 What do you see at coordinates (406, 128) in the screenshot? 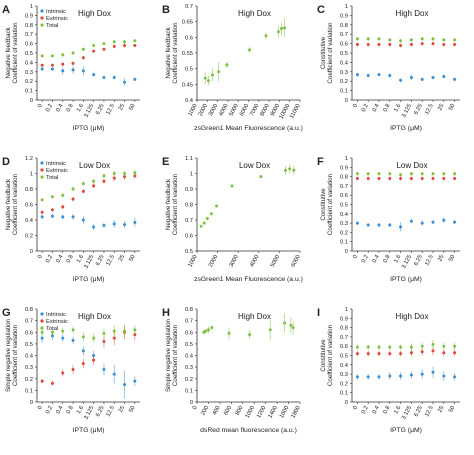
I see `panel-c-x-label: IPTG (μM)` at bounding box center [406, 128].